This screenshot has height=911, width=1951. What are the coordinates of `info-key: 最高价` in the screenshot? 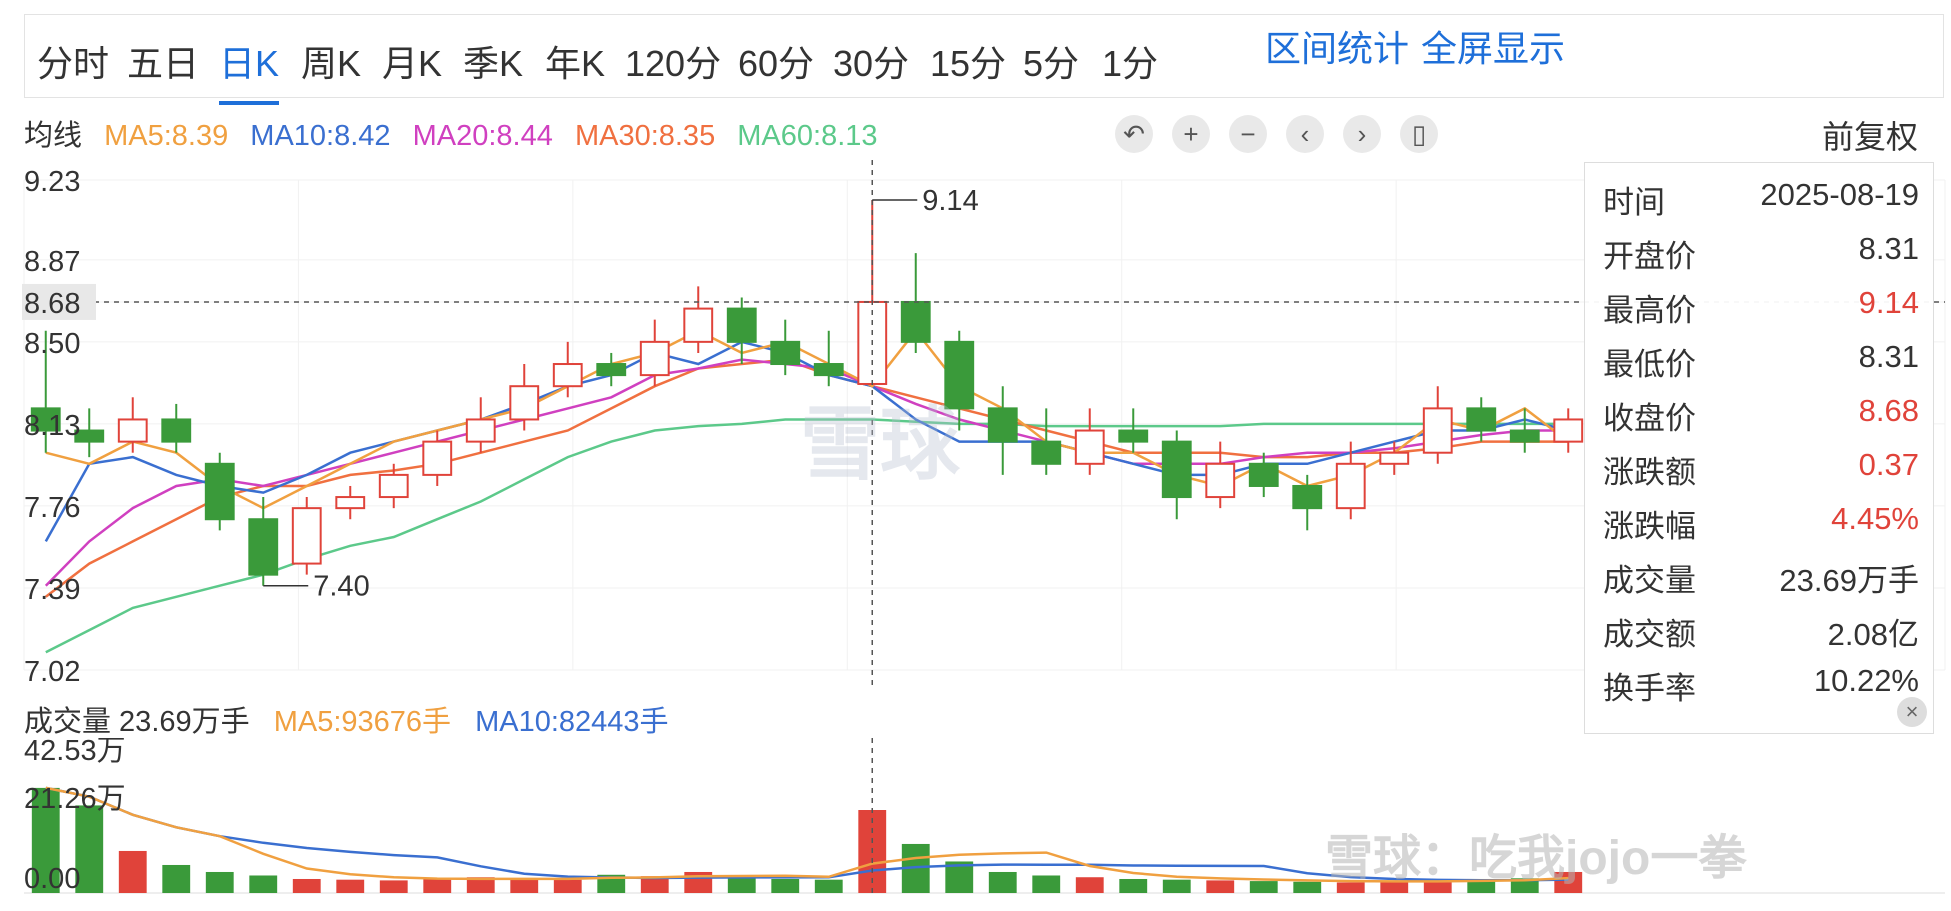 It's located at (1649, 310).